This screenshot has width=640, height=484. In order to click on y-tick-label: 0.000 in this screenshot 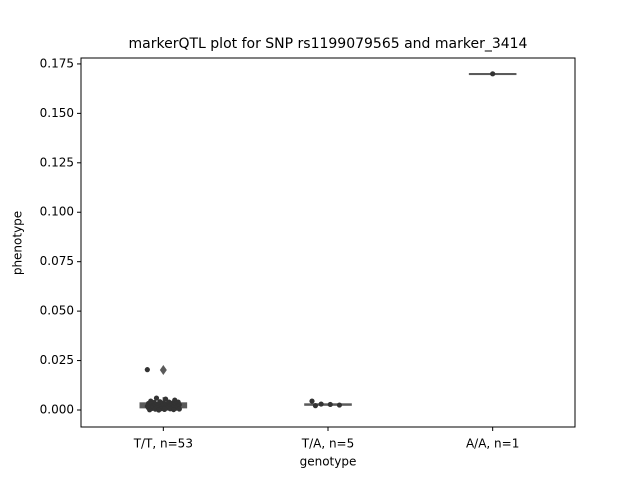, I will do `click(57, 409)`.